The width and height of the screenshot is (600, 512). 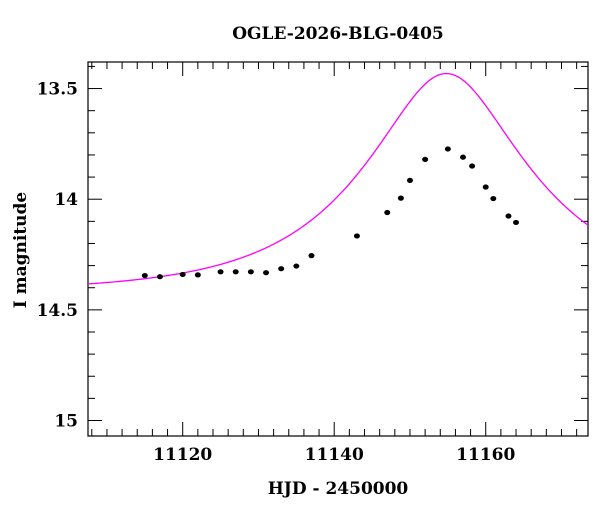 I want to click on chart-title: OGLE-2026-BLG-0405, so click(x=338, y=34).